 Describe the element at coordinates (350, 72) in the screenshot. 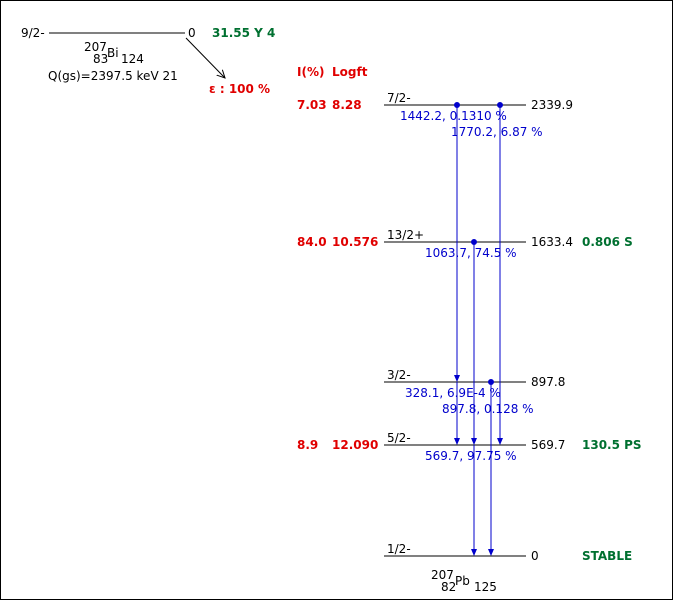

I see `logft-header: Logft` at that location.